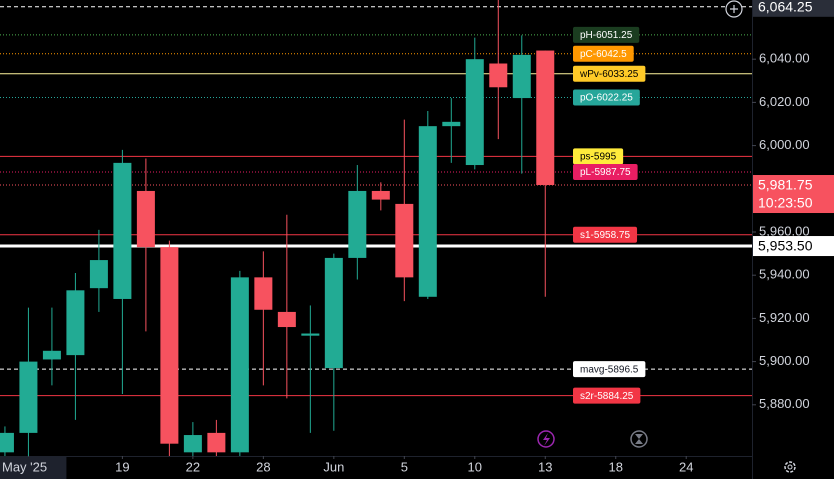 Image resolution: width=834 pixels, height=479 pixels. What do you see at coordinates (193, 466) in the screenshot?
I see `x-tick-label: 22` at bounding box center [193, 466].